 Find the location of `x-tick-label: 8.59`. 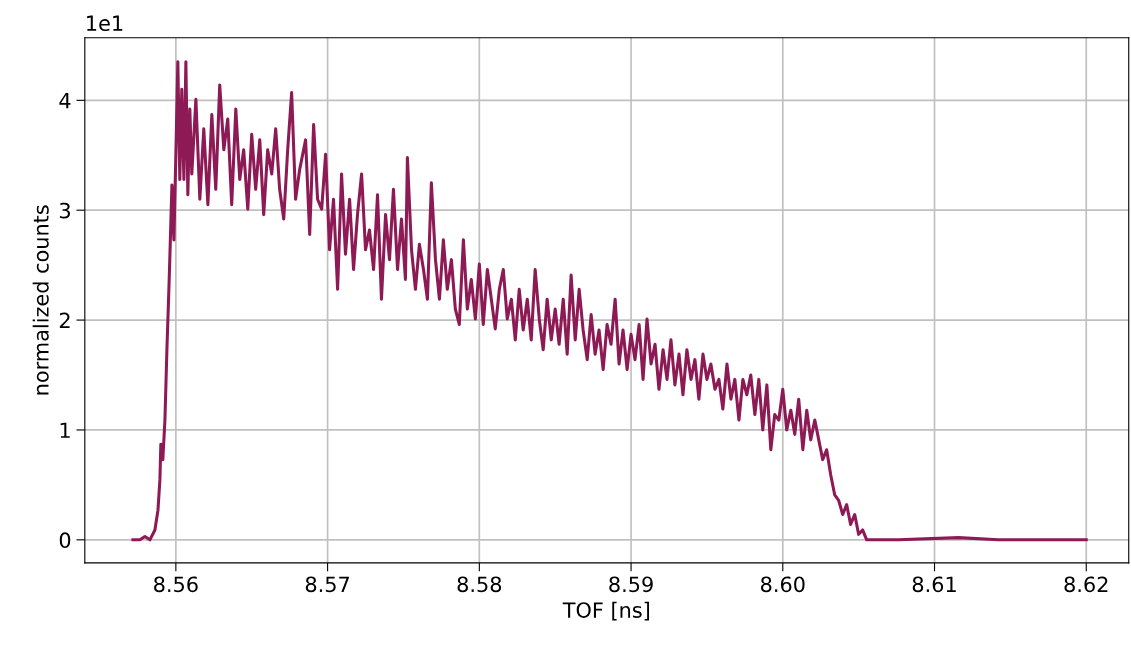

x-tick-label: 8.59 is located at coordinates (631, 584).